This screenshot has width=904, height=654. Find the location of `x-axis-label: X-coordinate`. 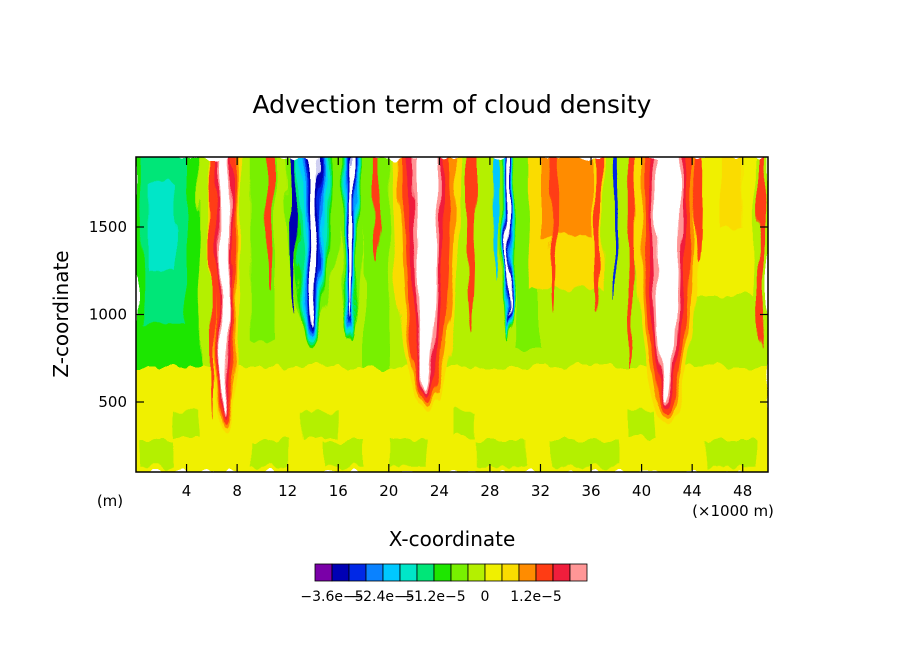

x-axis-label: X-coordinate is located at coordinates (452, 539).